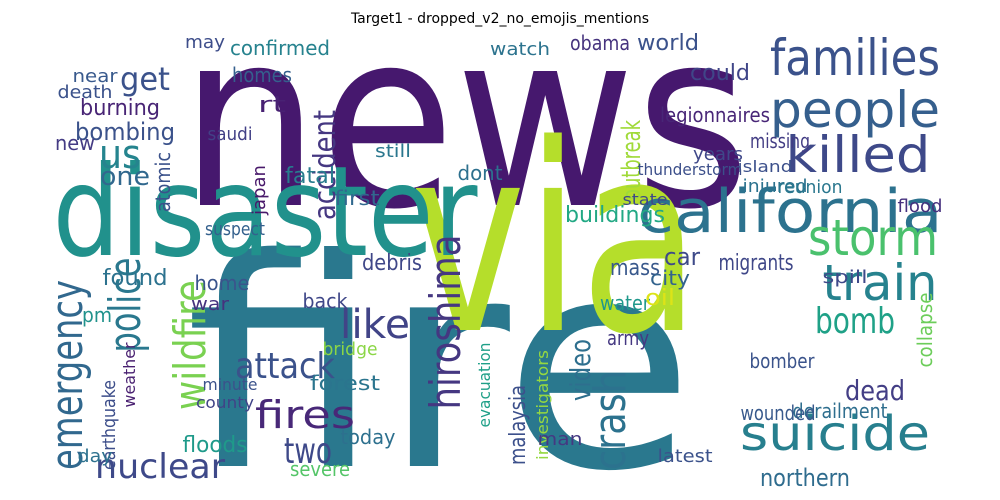  What do you see at coordinates (835, 434) in the screenshot?
I see `word: suicide` at bounding box center [835, 434].